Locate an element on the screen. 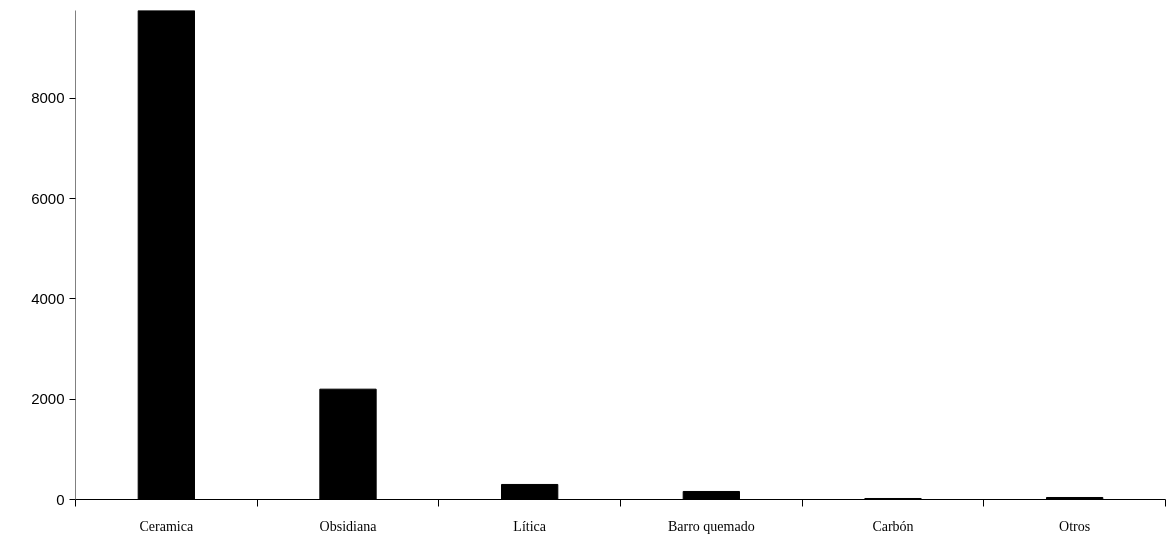 This screenshot has height=544, width=1172. x-tick-label: Lítica is located at coordinates (530, 526).